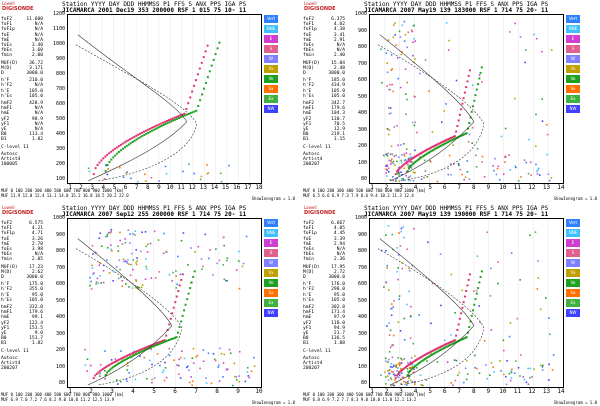 This screenshot has height=406, width=600. I want to click on parameter-value: 2.62, so click(37, 272).